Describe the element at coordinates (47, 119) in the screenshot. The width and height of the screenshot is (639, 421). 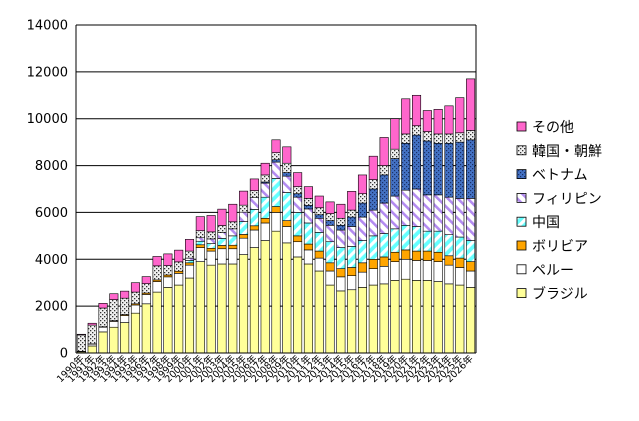
I see `y-tick-label: 10000` at that location.